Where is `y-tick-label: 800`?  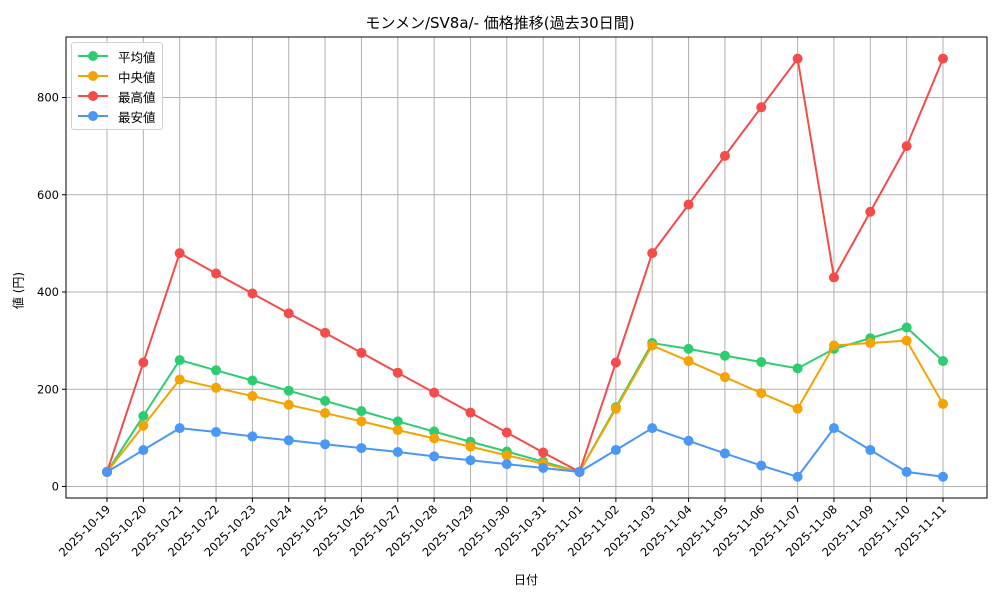
y-tick-label: 800 is located at coordinates (48, 98).